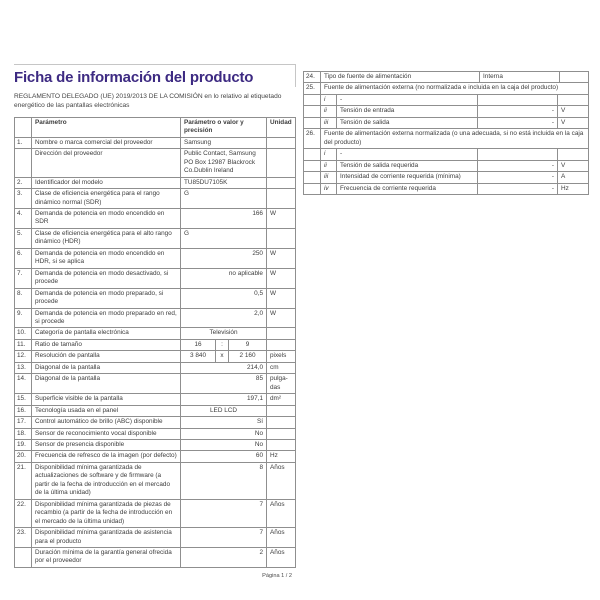 The width and height of the screenshot is (600, 600). I want to click on parameter-cell: Tensión de entrada, so click(407, 111).